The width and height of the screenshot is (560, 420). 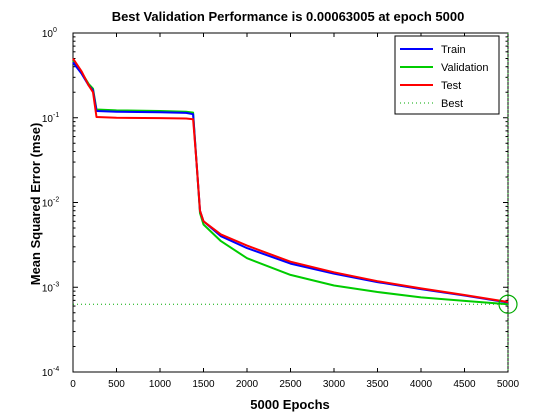 What do you see at coordinates (55, 30) in the screenshot?
I see `y-tick-label-exponent: 0` at bounding box center [55, 30].